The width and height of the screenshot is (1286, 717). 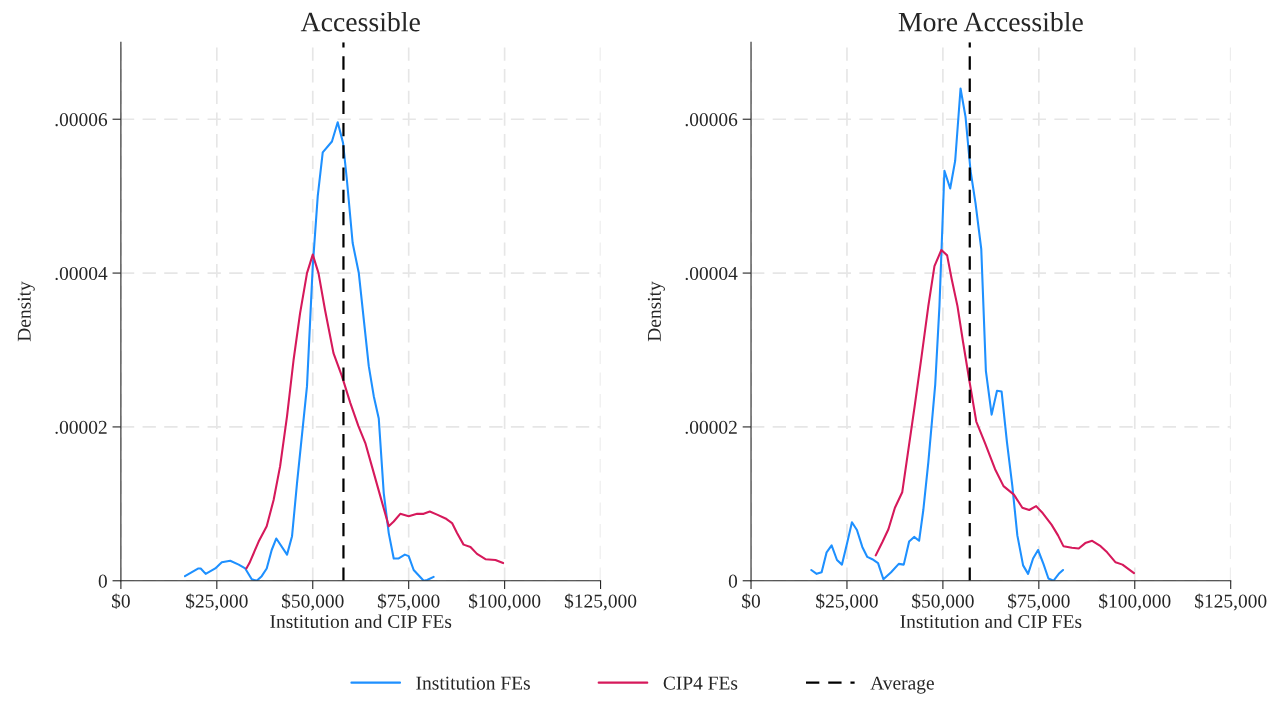 I want to click on legend-label: Average, so click(x=902, y=685).